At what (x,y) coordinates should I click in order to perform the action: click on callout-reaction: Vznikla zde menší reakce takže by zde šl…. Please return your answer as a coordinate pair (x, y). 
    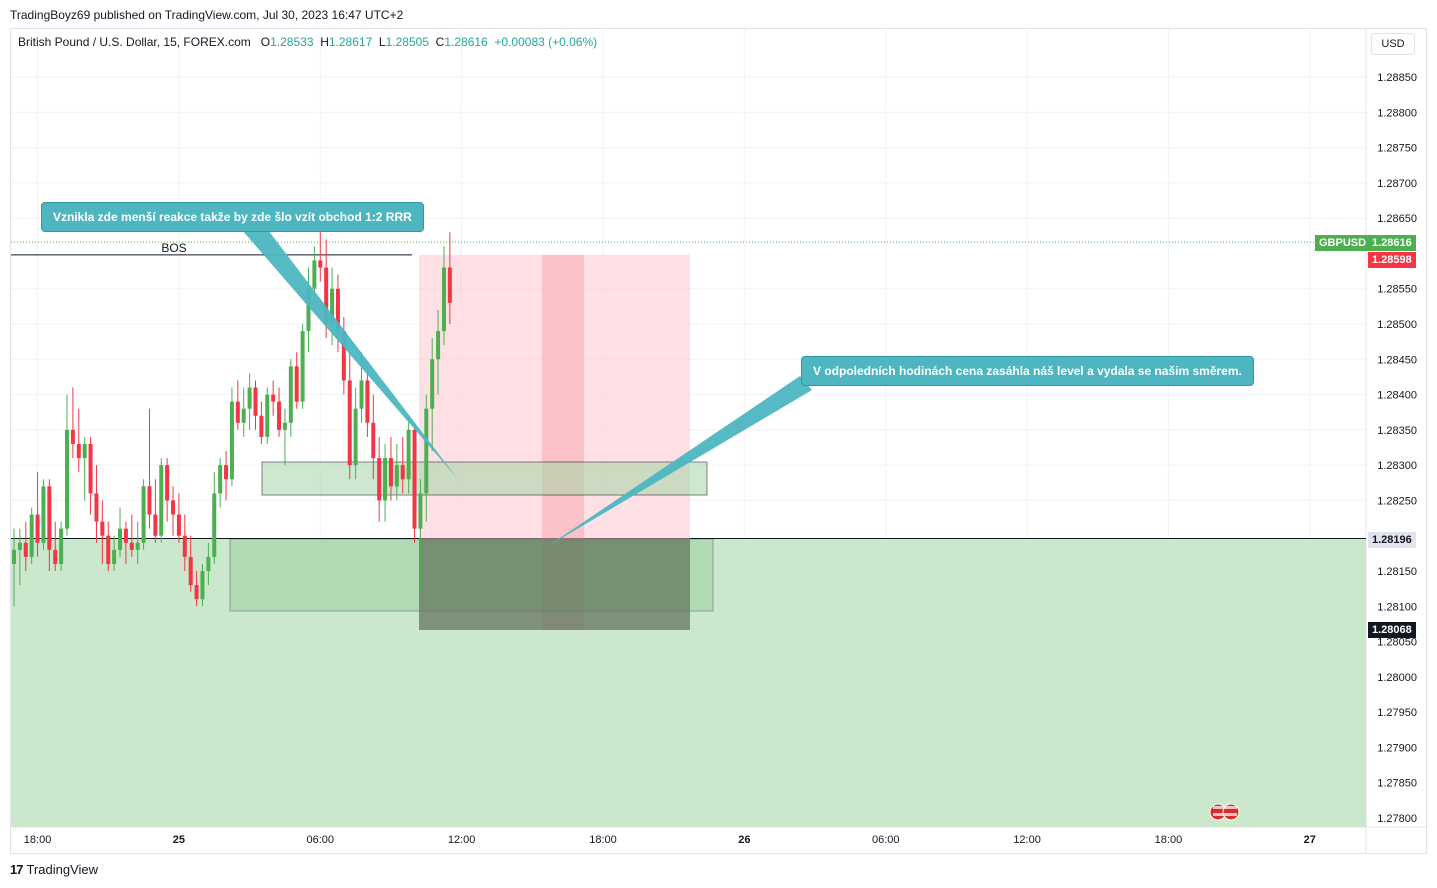
    Looking at the image, I should click on (232, 217).